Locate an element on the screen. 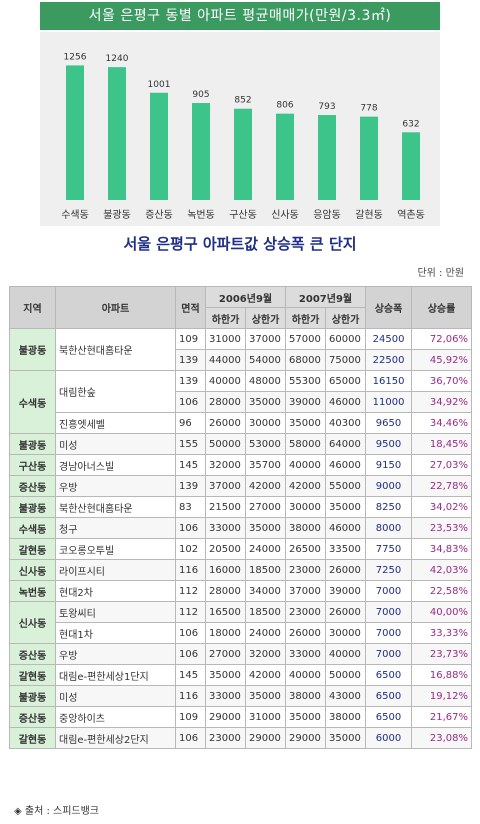 This screenshot has height=824, width=480. table-row: 진흥엣세벨 96 26000 30000 35000 40300 9650 34,46% is located at coordinates (241, 423).